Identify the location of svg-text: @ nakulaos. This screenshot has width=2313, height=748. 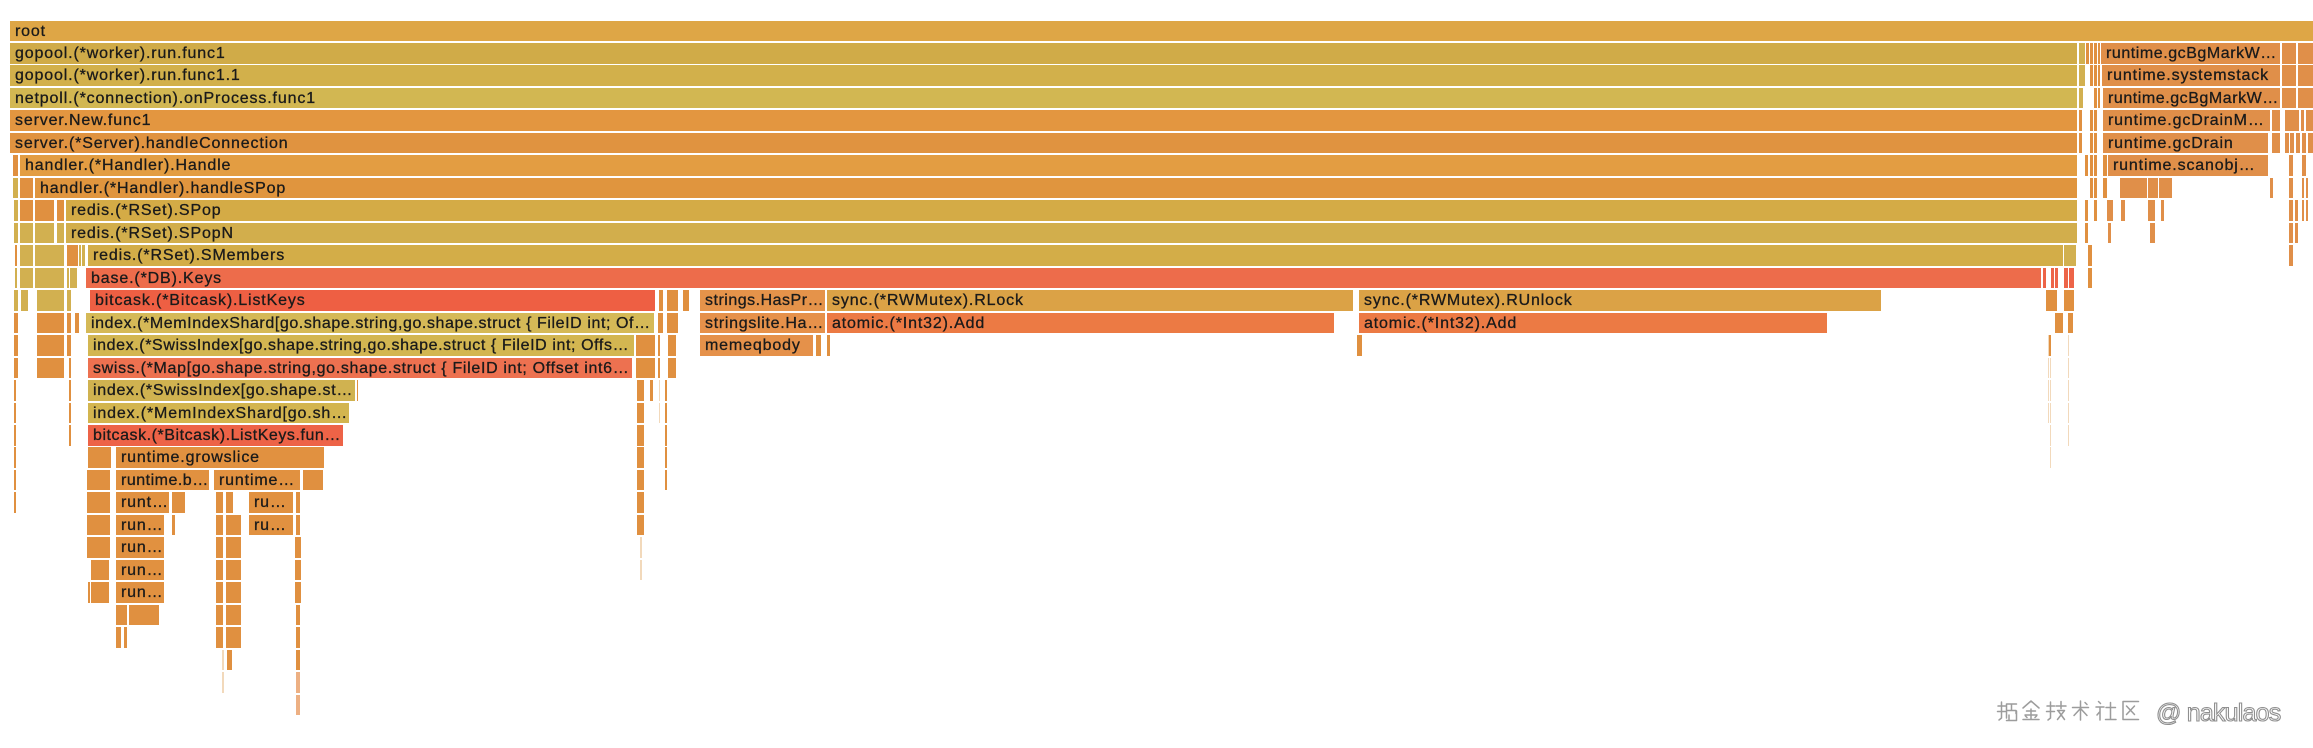
(2218, 713).